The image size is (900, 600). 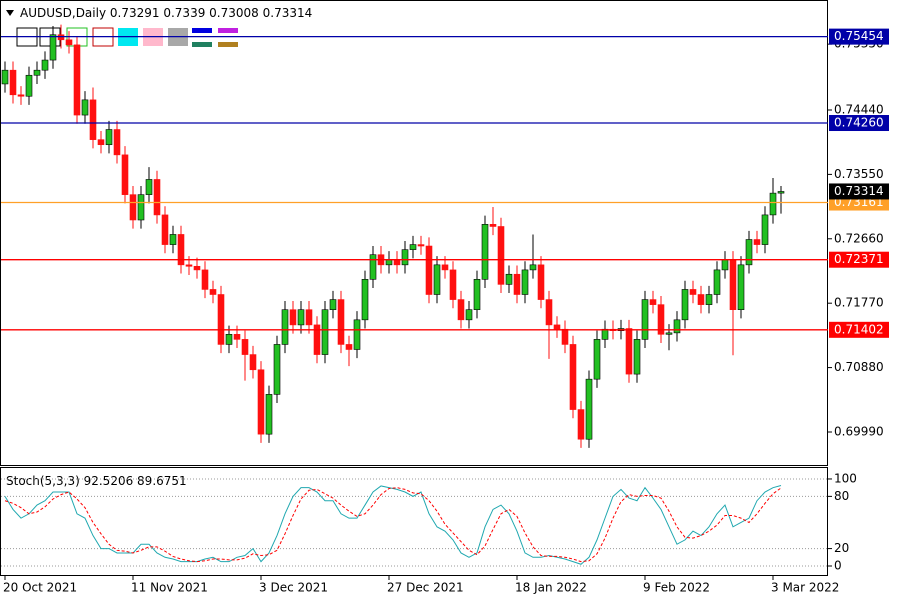 What do you see at coordinates (838, 565) in the screenshot?
I see `y-tick-label: 0` at bounding box center [838, 565].